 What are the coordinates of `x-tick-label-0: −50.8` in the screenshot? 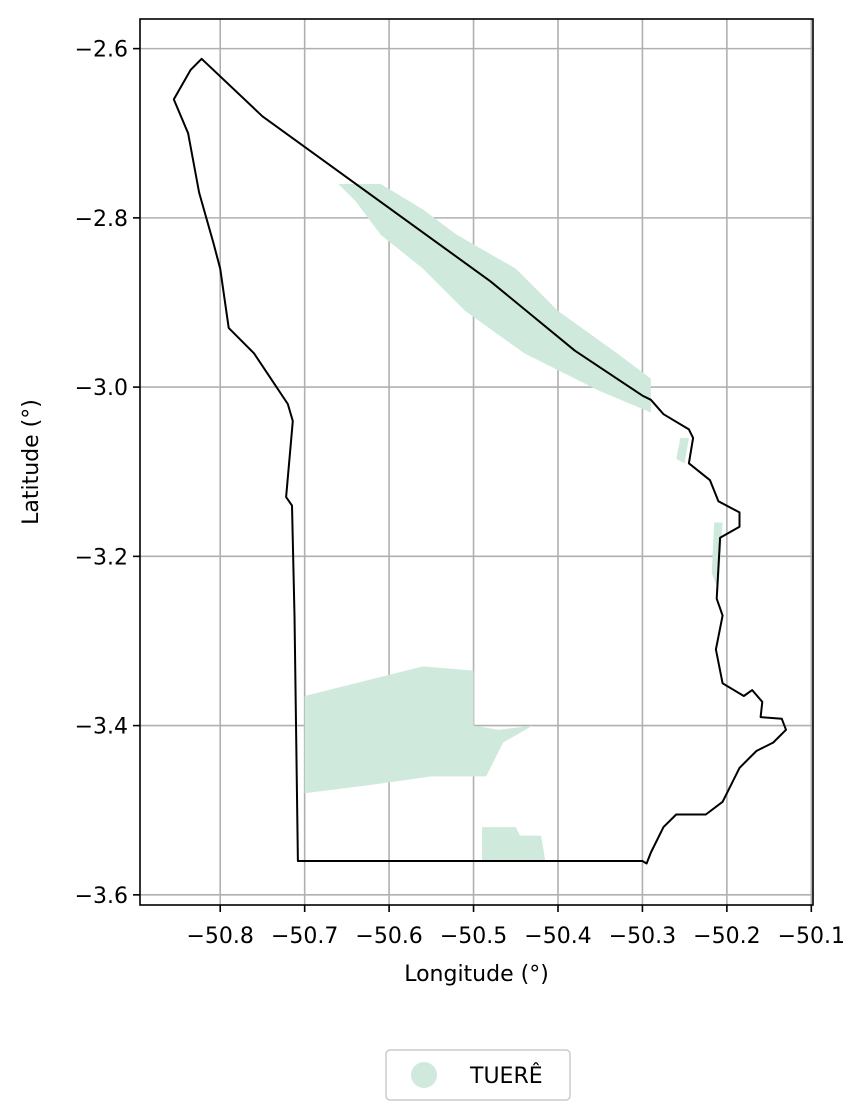 It's located at (220, 936).